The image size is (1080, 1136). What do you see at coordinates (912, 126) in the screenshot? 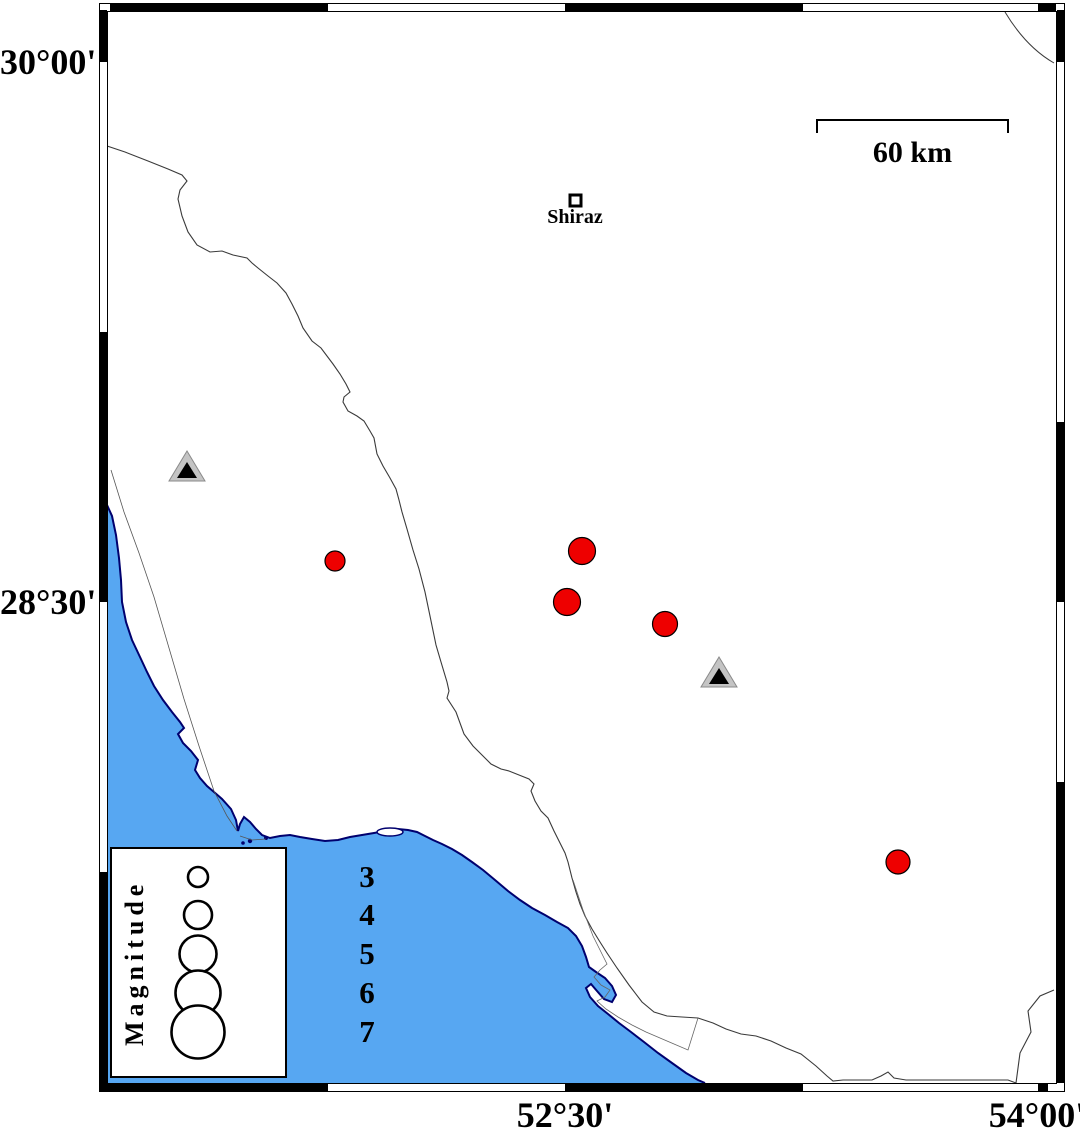
I see `scale-bar` at bounding box center [912, 126].